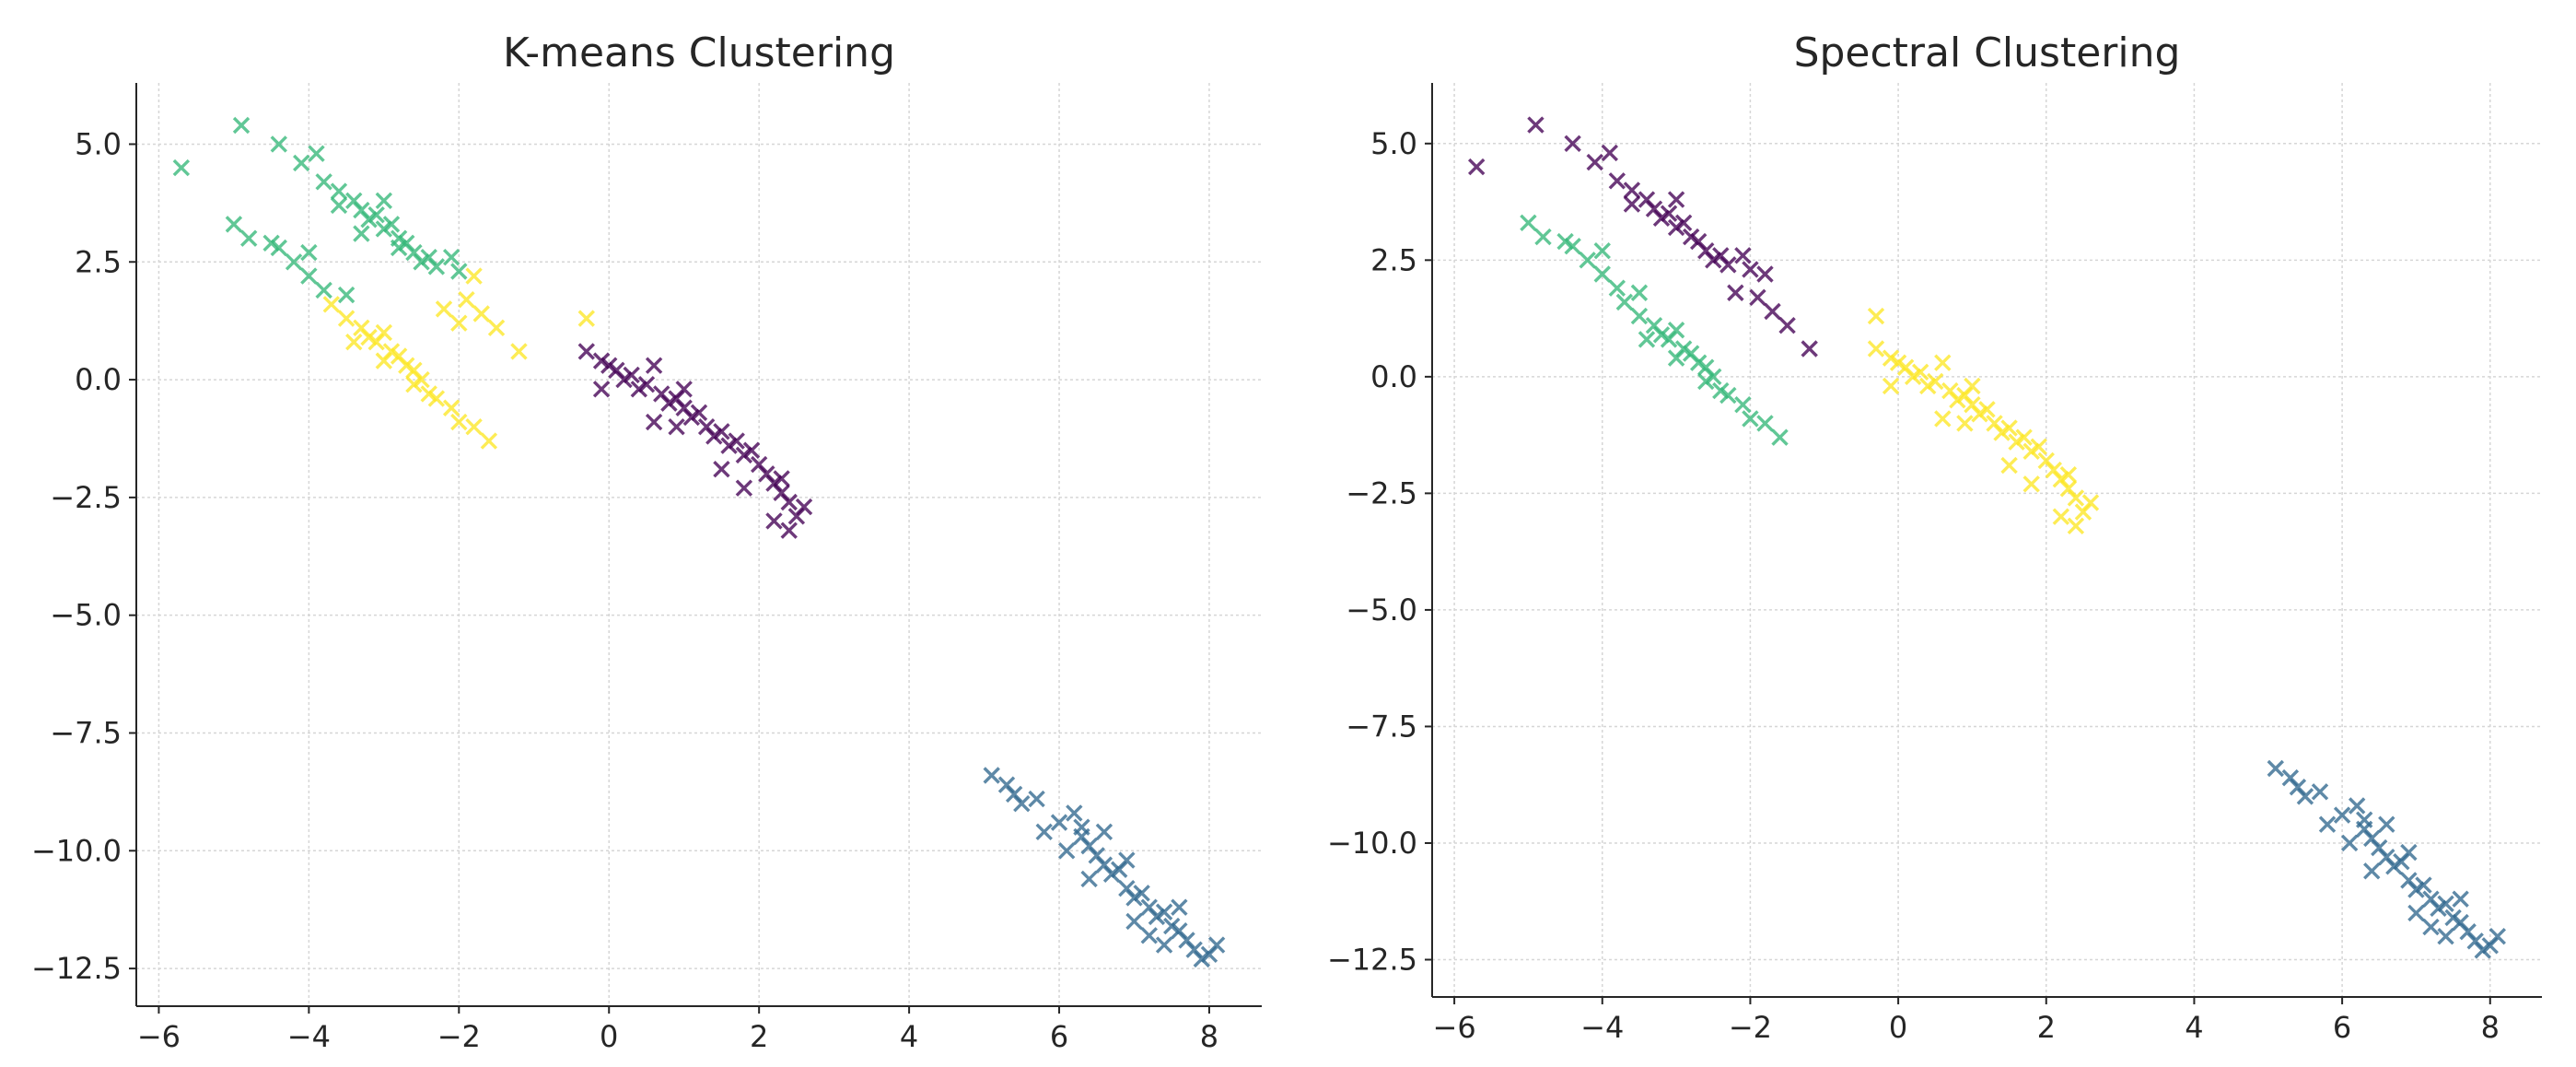 The height and width of the screenshot is (1067, 2576). What do you see at coordinates (699, 52) in the screenshot?
I see `kmeans-chart-title: K-means Clustering` at bounding box center [699, 52].